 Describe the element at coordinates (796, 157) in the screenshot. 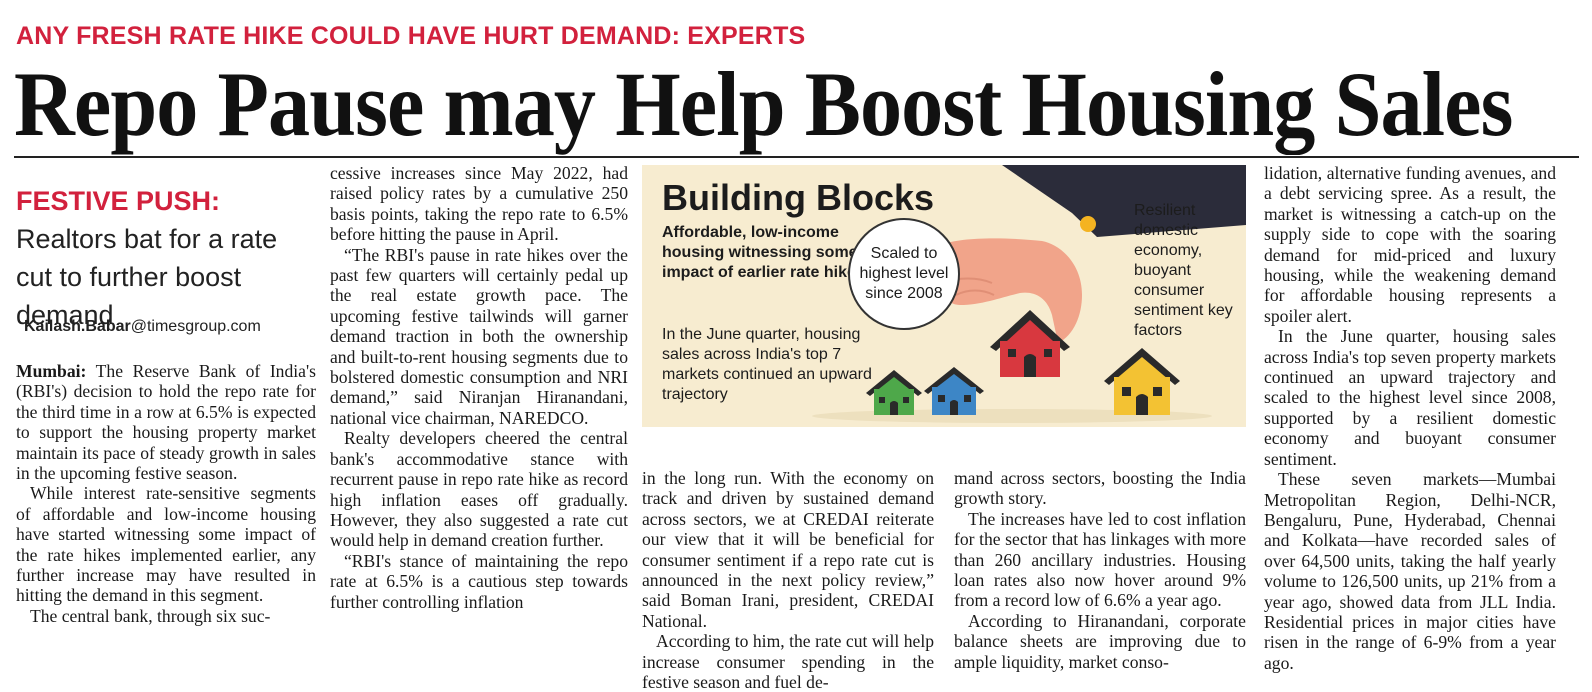

I see `headline-rule` at that location.